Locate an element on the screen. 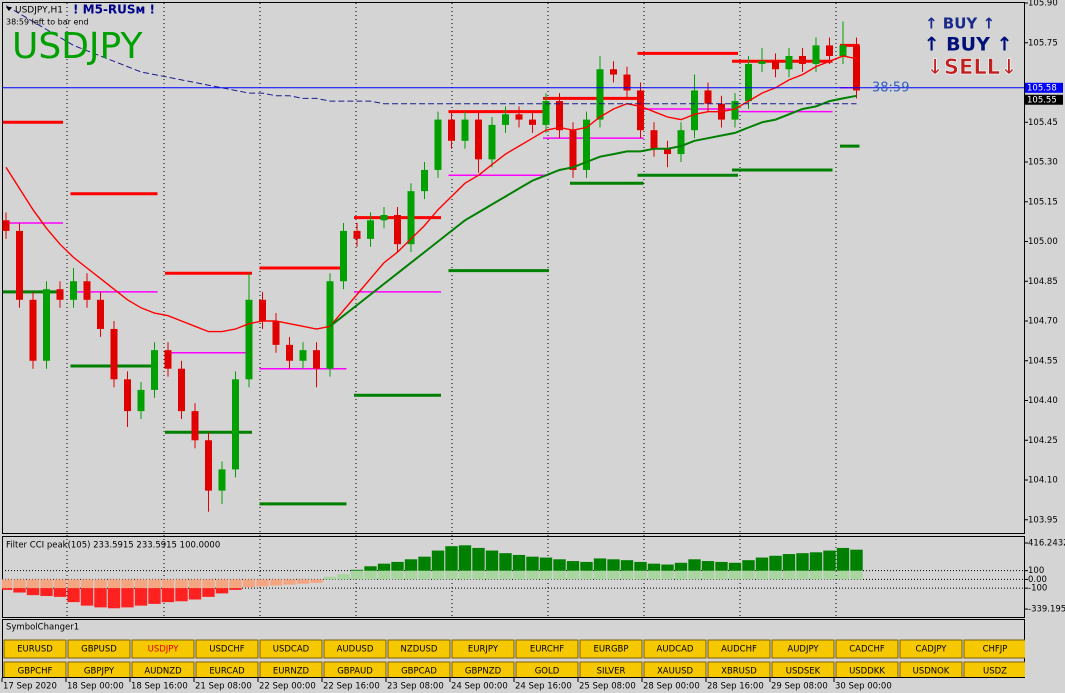 The width and height of the screenshot is (1065, 693). symbol-button: GBPUSD is located at coordinates (99, 649).